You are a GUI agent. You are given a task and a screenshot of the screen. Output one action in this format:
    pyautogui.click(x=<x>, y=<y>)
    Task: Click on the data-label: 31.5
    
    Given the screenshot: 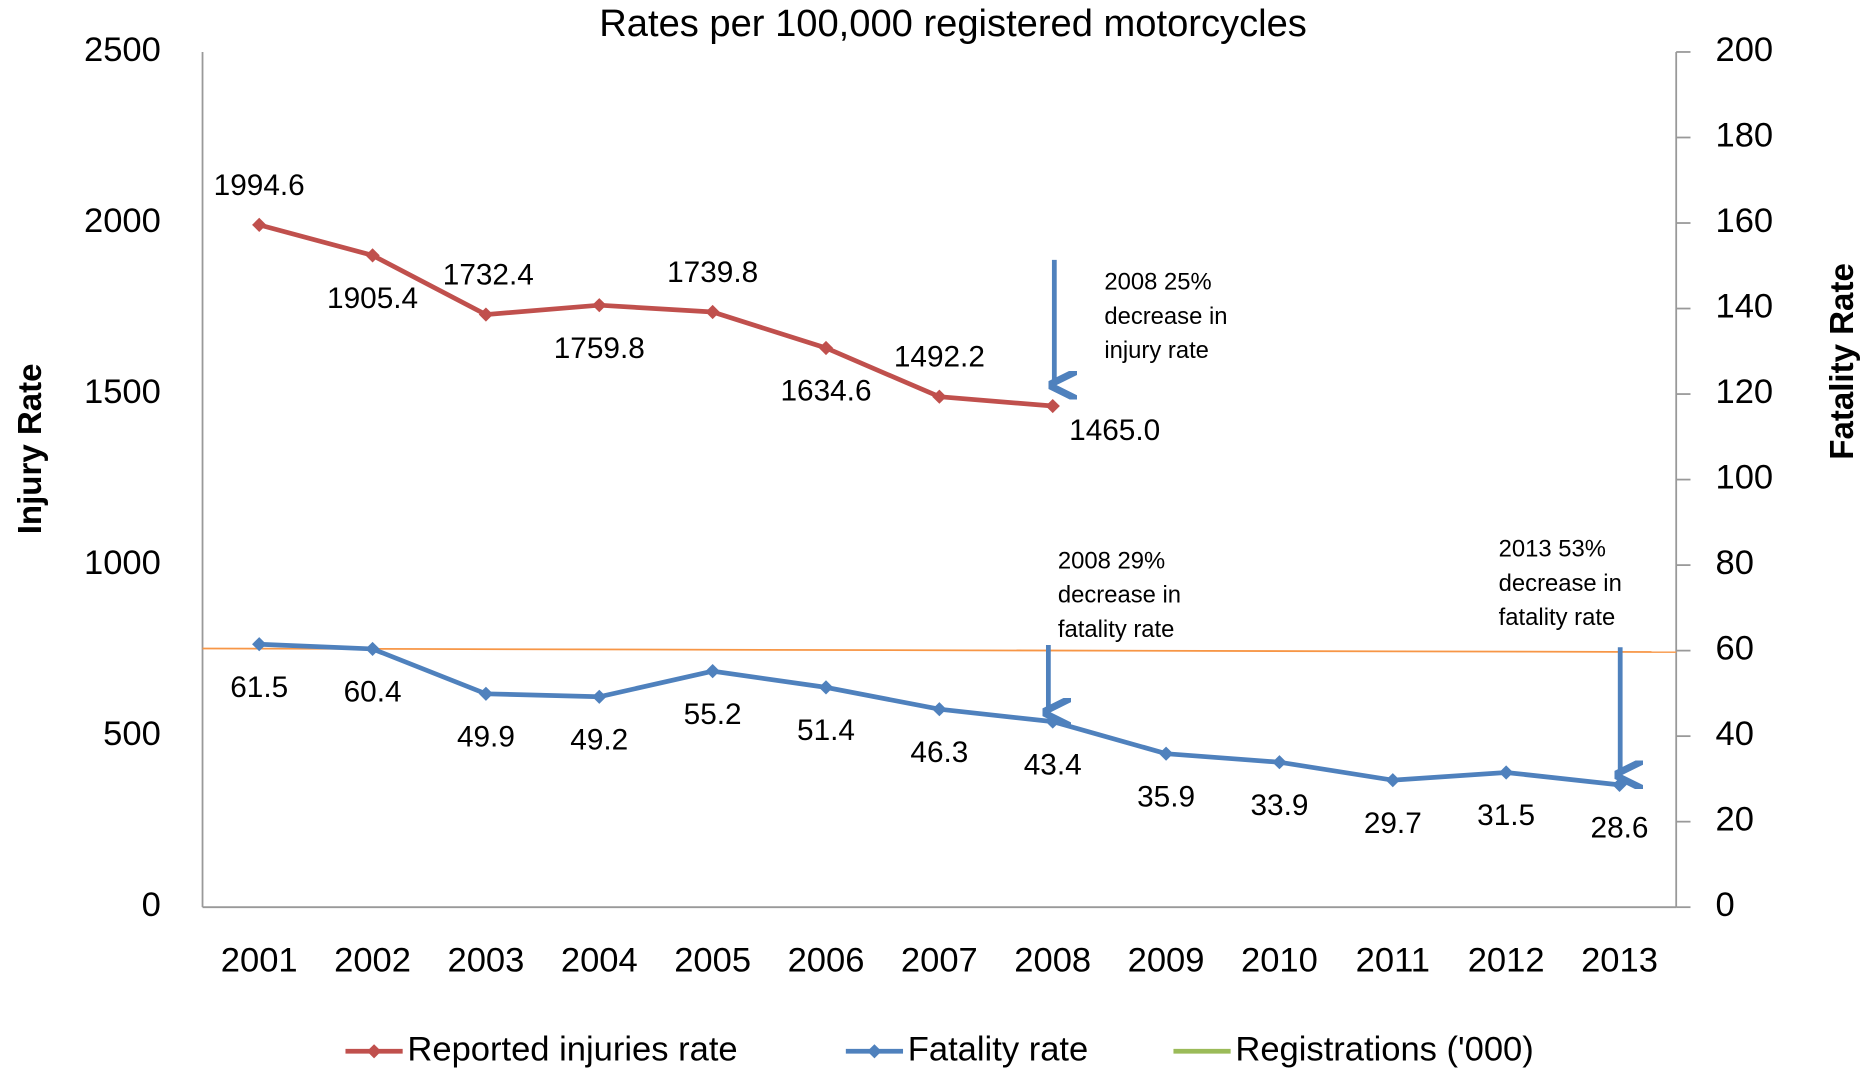 What is the action you would take?
    pyautogui.click(x=1506, y=815)
    